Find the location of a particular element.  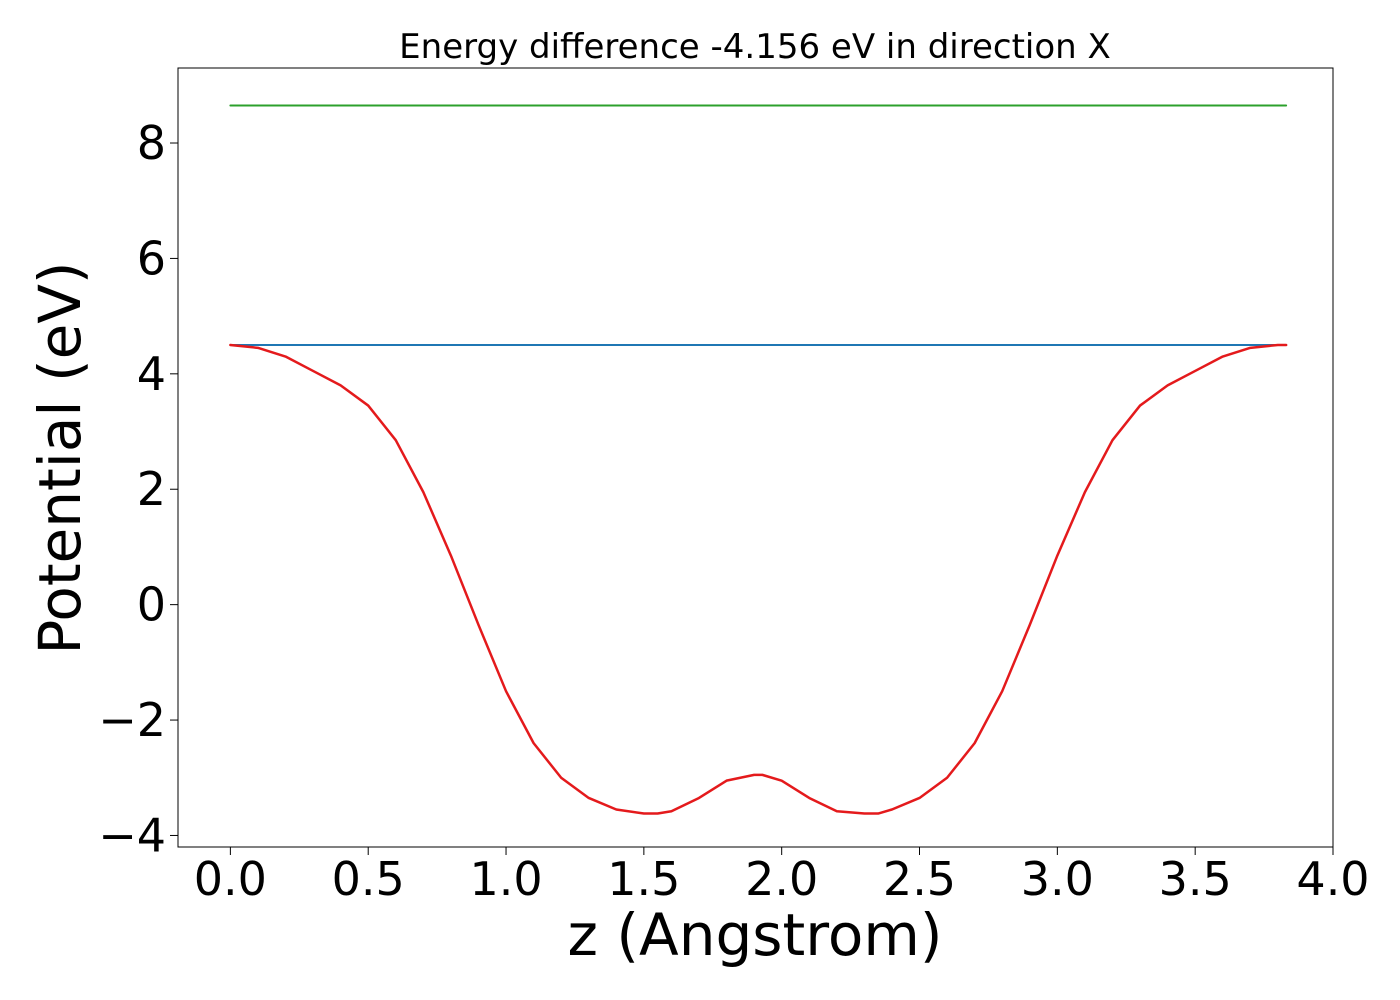

y-tick-label: 2 is located at coordinates (151, 489).